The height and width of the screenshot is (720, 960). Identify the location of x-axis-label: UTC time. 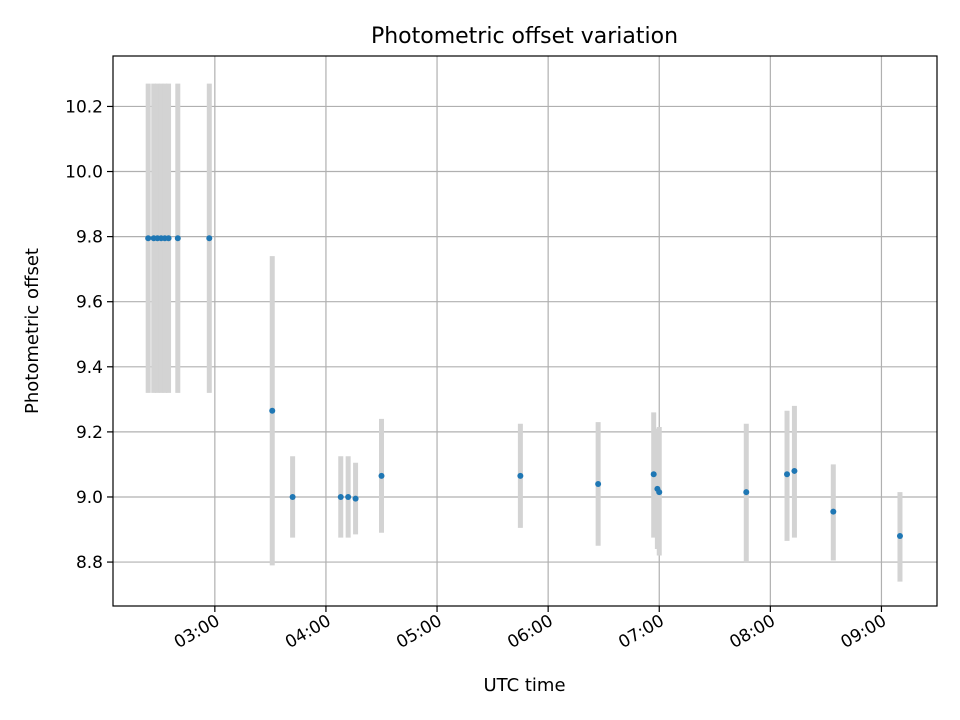
(524, 685).